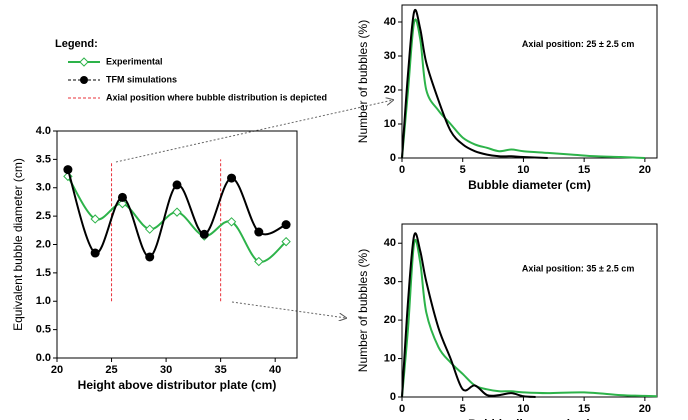 This screenshot has width=688, height=420. What do you see at coordinates (578, 268) in the screenshot?
I see `annotation: Axial position: 35 ± 2.5 cm` at bounding box center [578, 268].